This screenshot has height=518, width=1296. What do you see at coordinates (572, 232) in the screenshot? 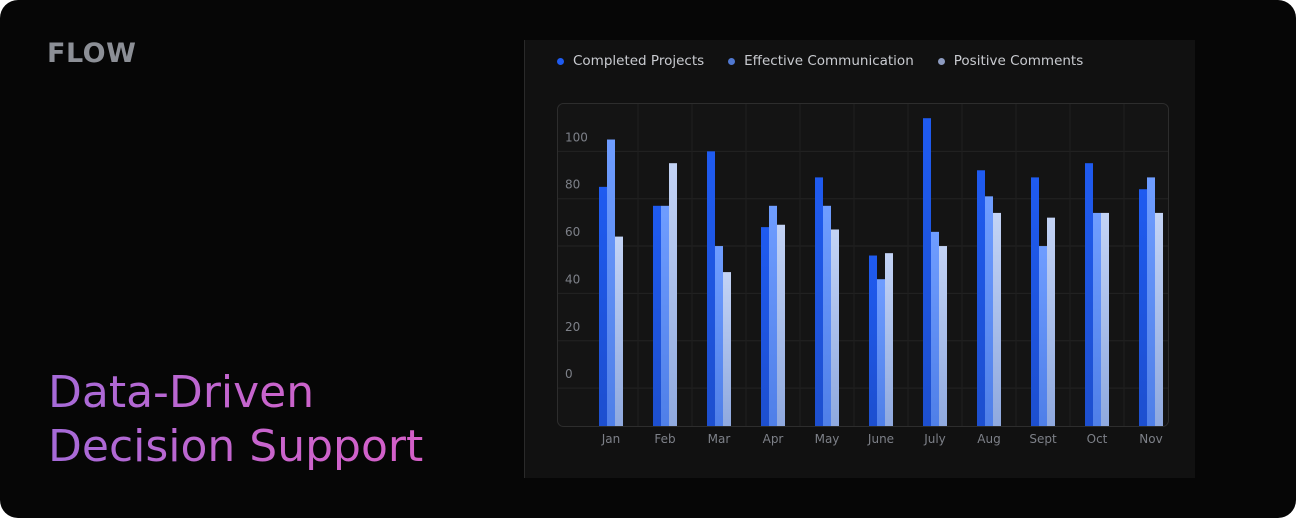
I see `y-tick-label: 60` at bounding box center [572, 232].